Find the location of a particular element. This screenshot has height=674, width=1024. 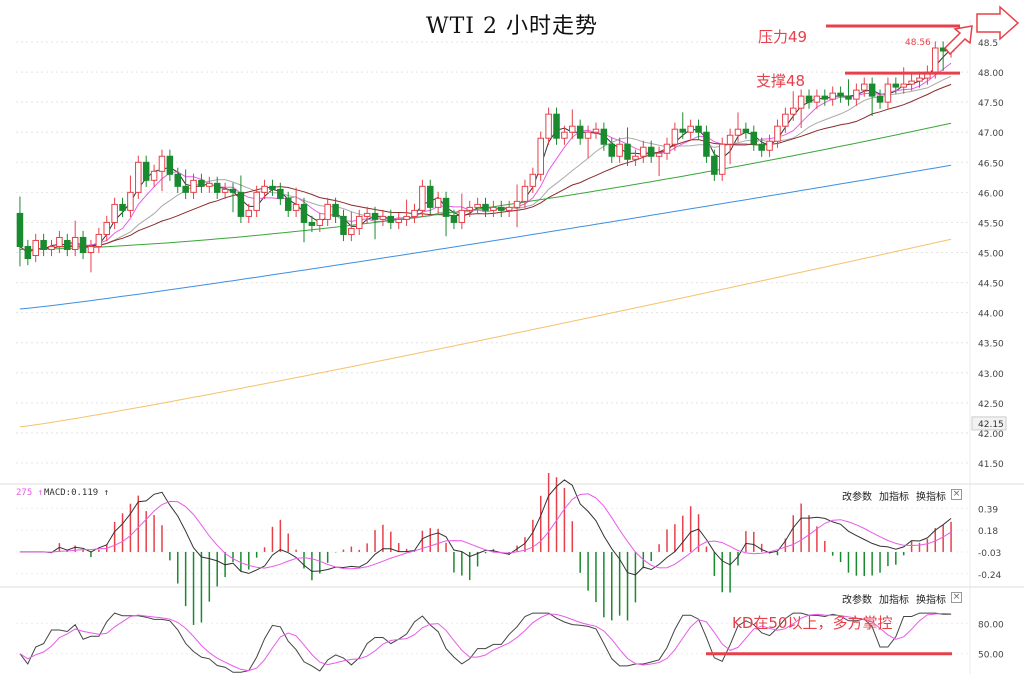

y-tick-label: 45.00 is located at coordinates (991, 255).